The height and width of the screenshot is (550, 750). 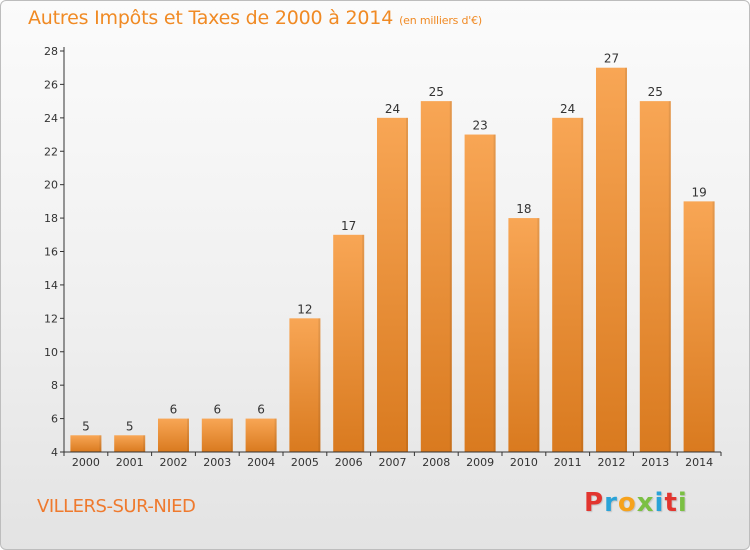 What do you see at coordinates (655, 92) in the screenshot?
I see `value-label-2013: 25` at bounding box center [655, 92].